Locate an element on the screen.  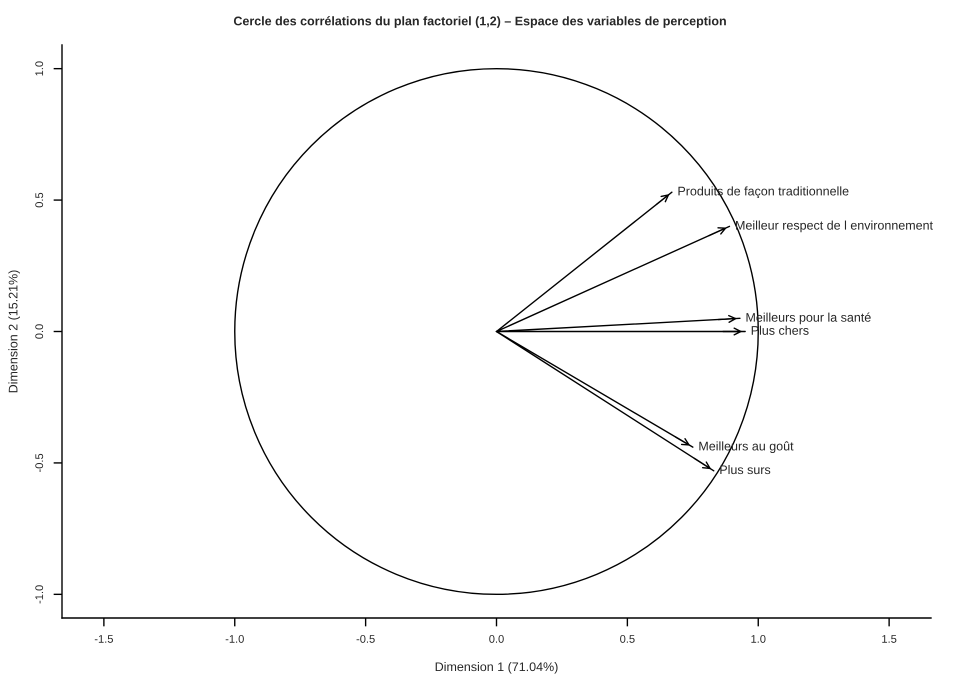
x-tick-label: -1.5 is located at coordinates (103, 639).